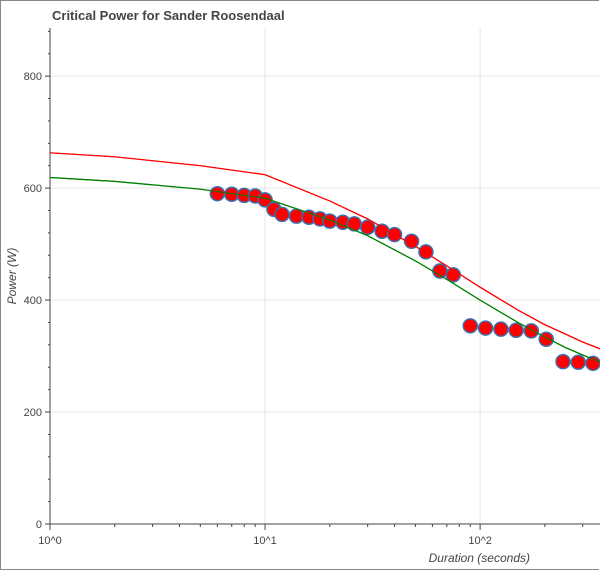 Image resolution: width=600 pixels, height=570 pixels. What do you see at coordinates (33, 189) in the screenshot?
I see `y-tick-label: 600` at bounding box center [33, 189].